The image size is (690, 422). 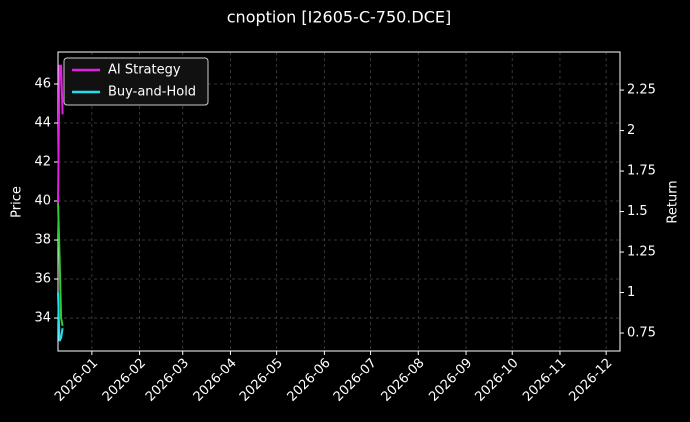 What do you see at coordinates (167, 380) in the screenshot?
I see `x-tick-label: 2026-03` at bounding box center [167, 380].